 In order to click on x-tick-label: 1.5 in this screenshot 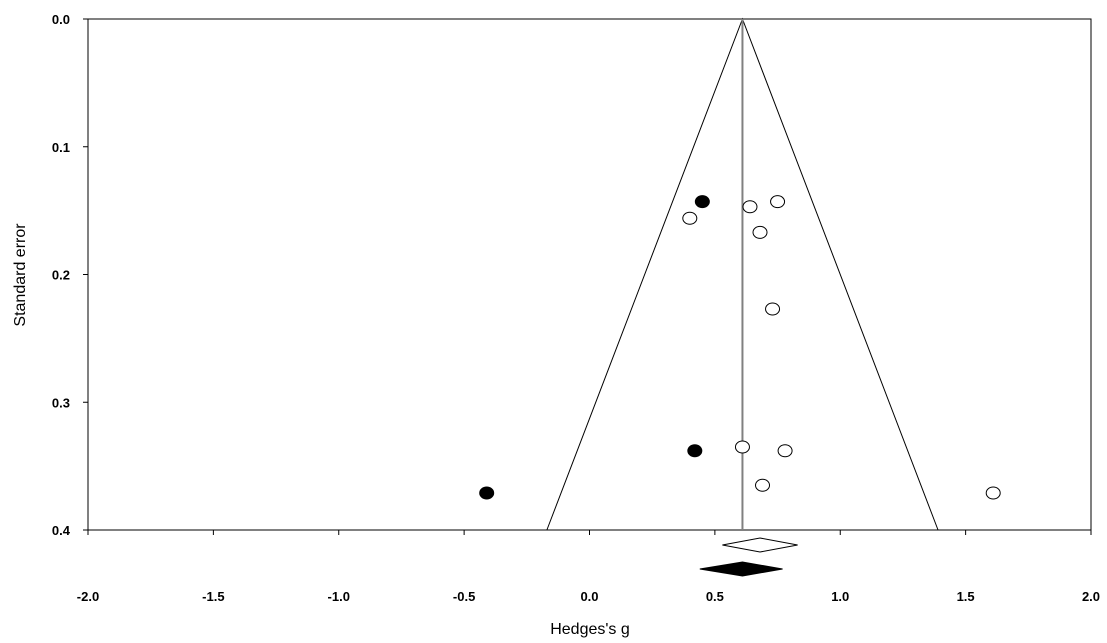, I will do `click(966, 596)`.